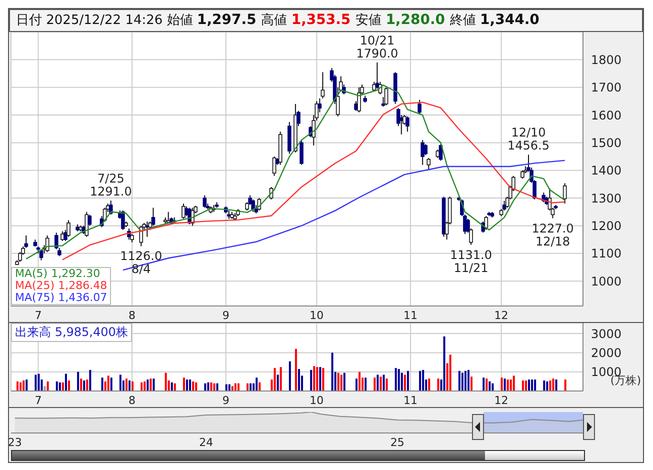 The height and width of the screenshot is (470, 653). Describe the element at coordinates (410, 400) in the screenshot. I see `x-tick-label: 11` at that location.